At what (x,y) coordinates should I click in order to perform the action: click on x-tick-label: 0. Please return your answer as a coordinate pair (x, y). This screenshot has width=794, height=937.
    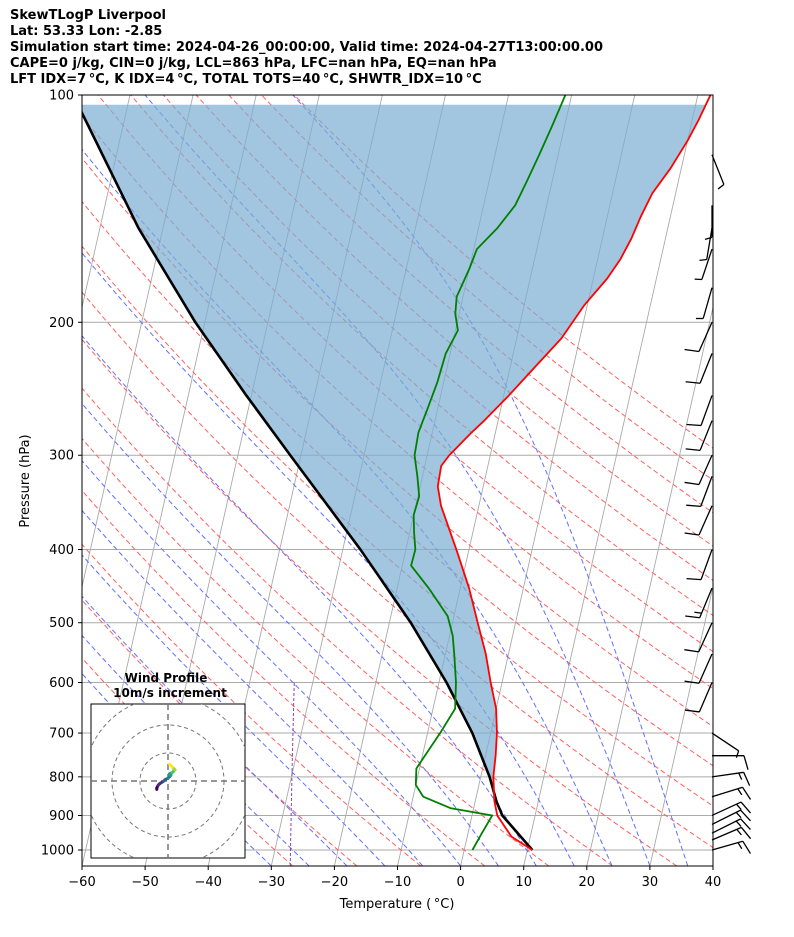
    Looking at the image, I should click on (460, 882).